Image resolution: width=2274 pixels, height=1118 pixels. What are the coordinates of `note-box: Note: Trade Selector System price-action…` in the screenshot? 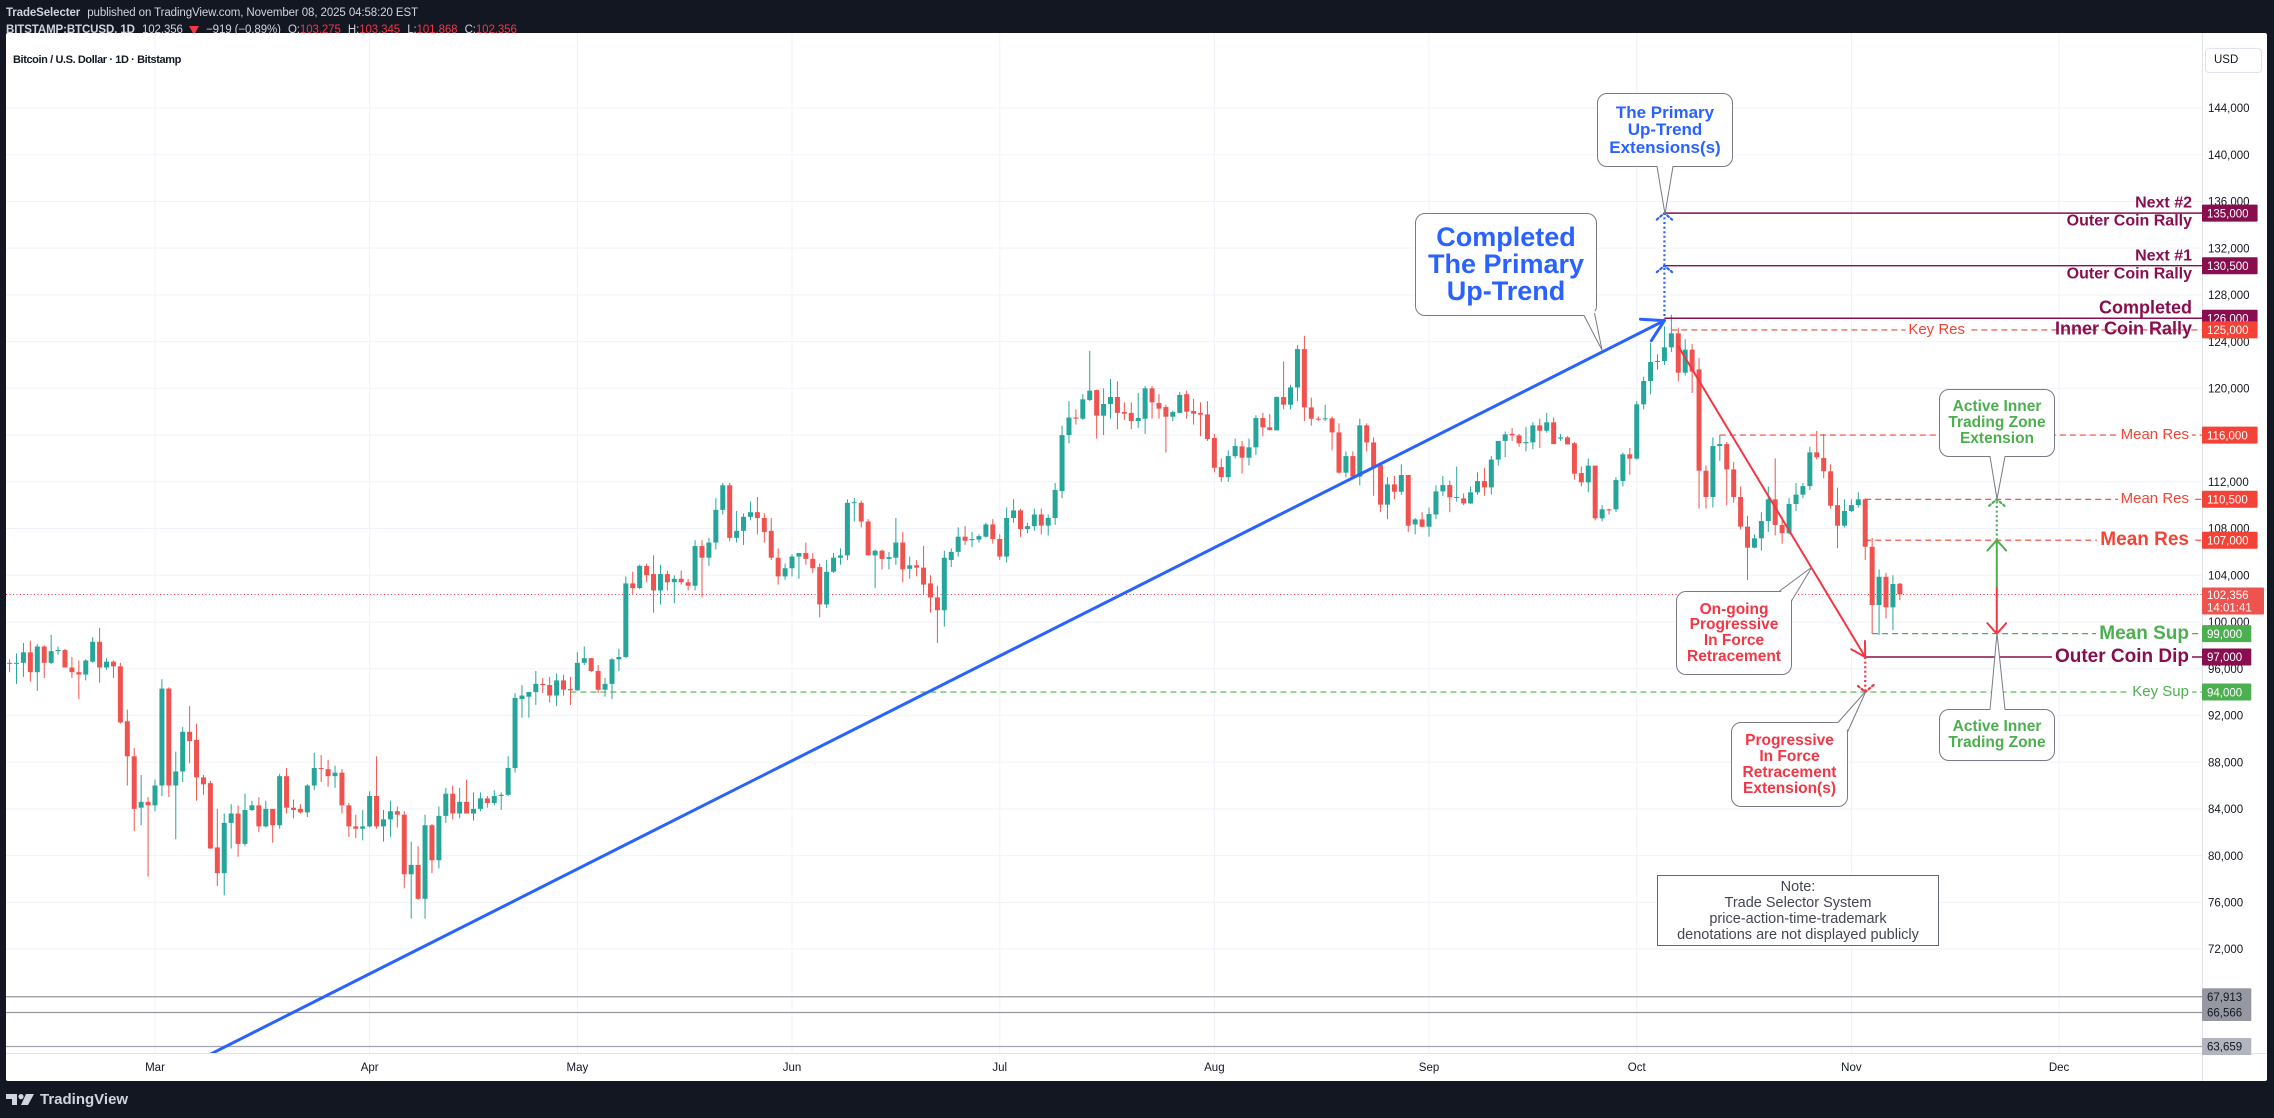 It's located at (1798, 910).